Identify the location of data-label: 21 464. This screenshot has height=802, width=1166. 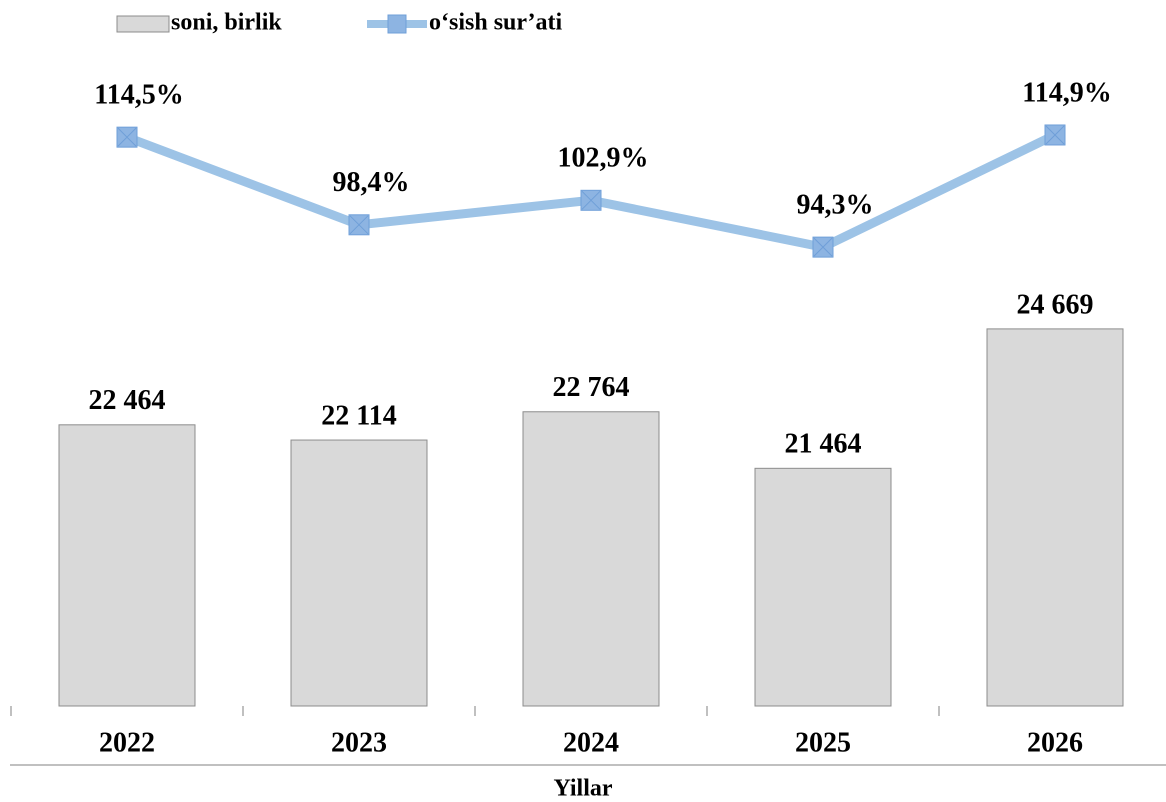
(823, 444).